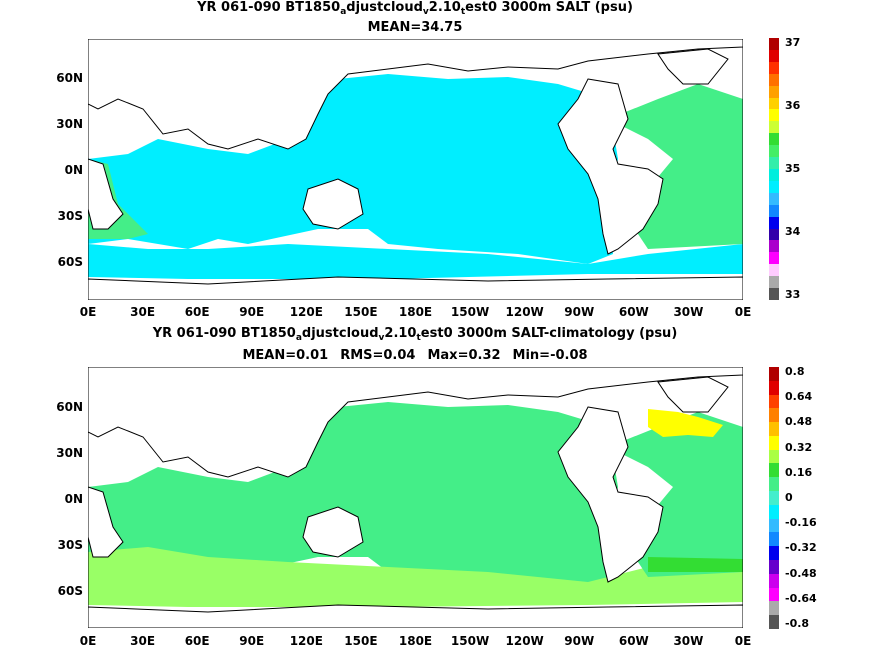 Image resolution: width=875 pixels, height=656 pixels. Describe the element at coordinates (415, 261) in the screenshot. I see `southern-ocean` at that location.